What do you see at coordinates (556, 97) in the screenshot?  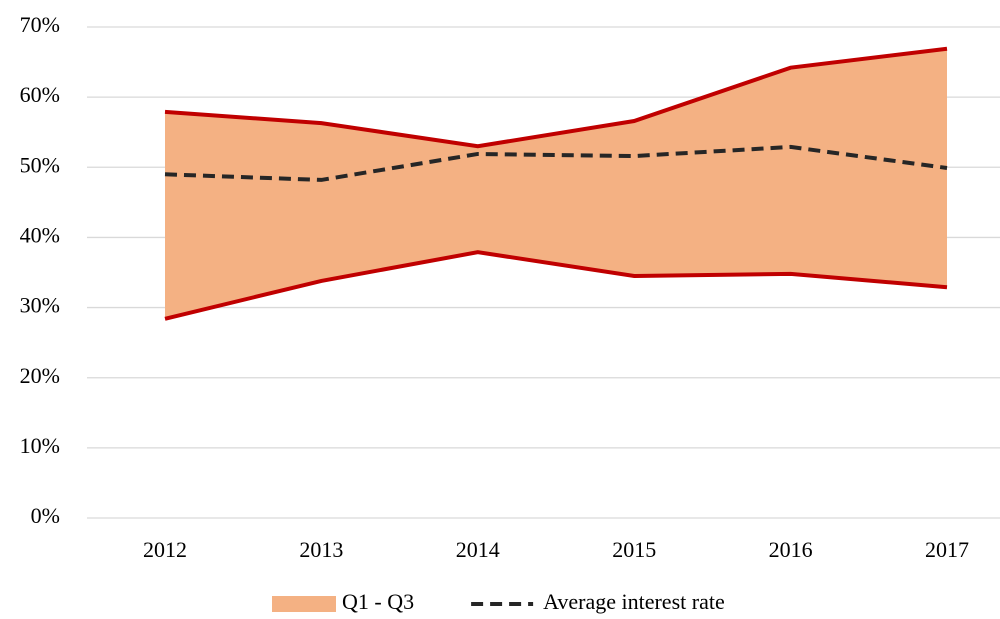 I see `q3-line` at bounding box center [556, 97].